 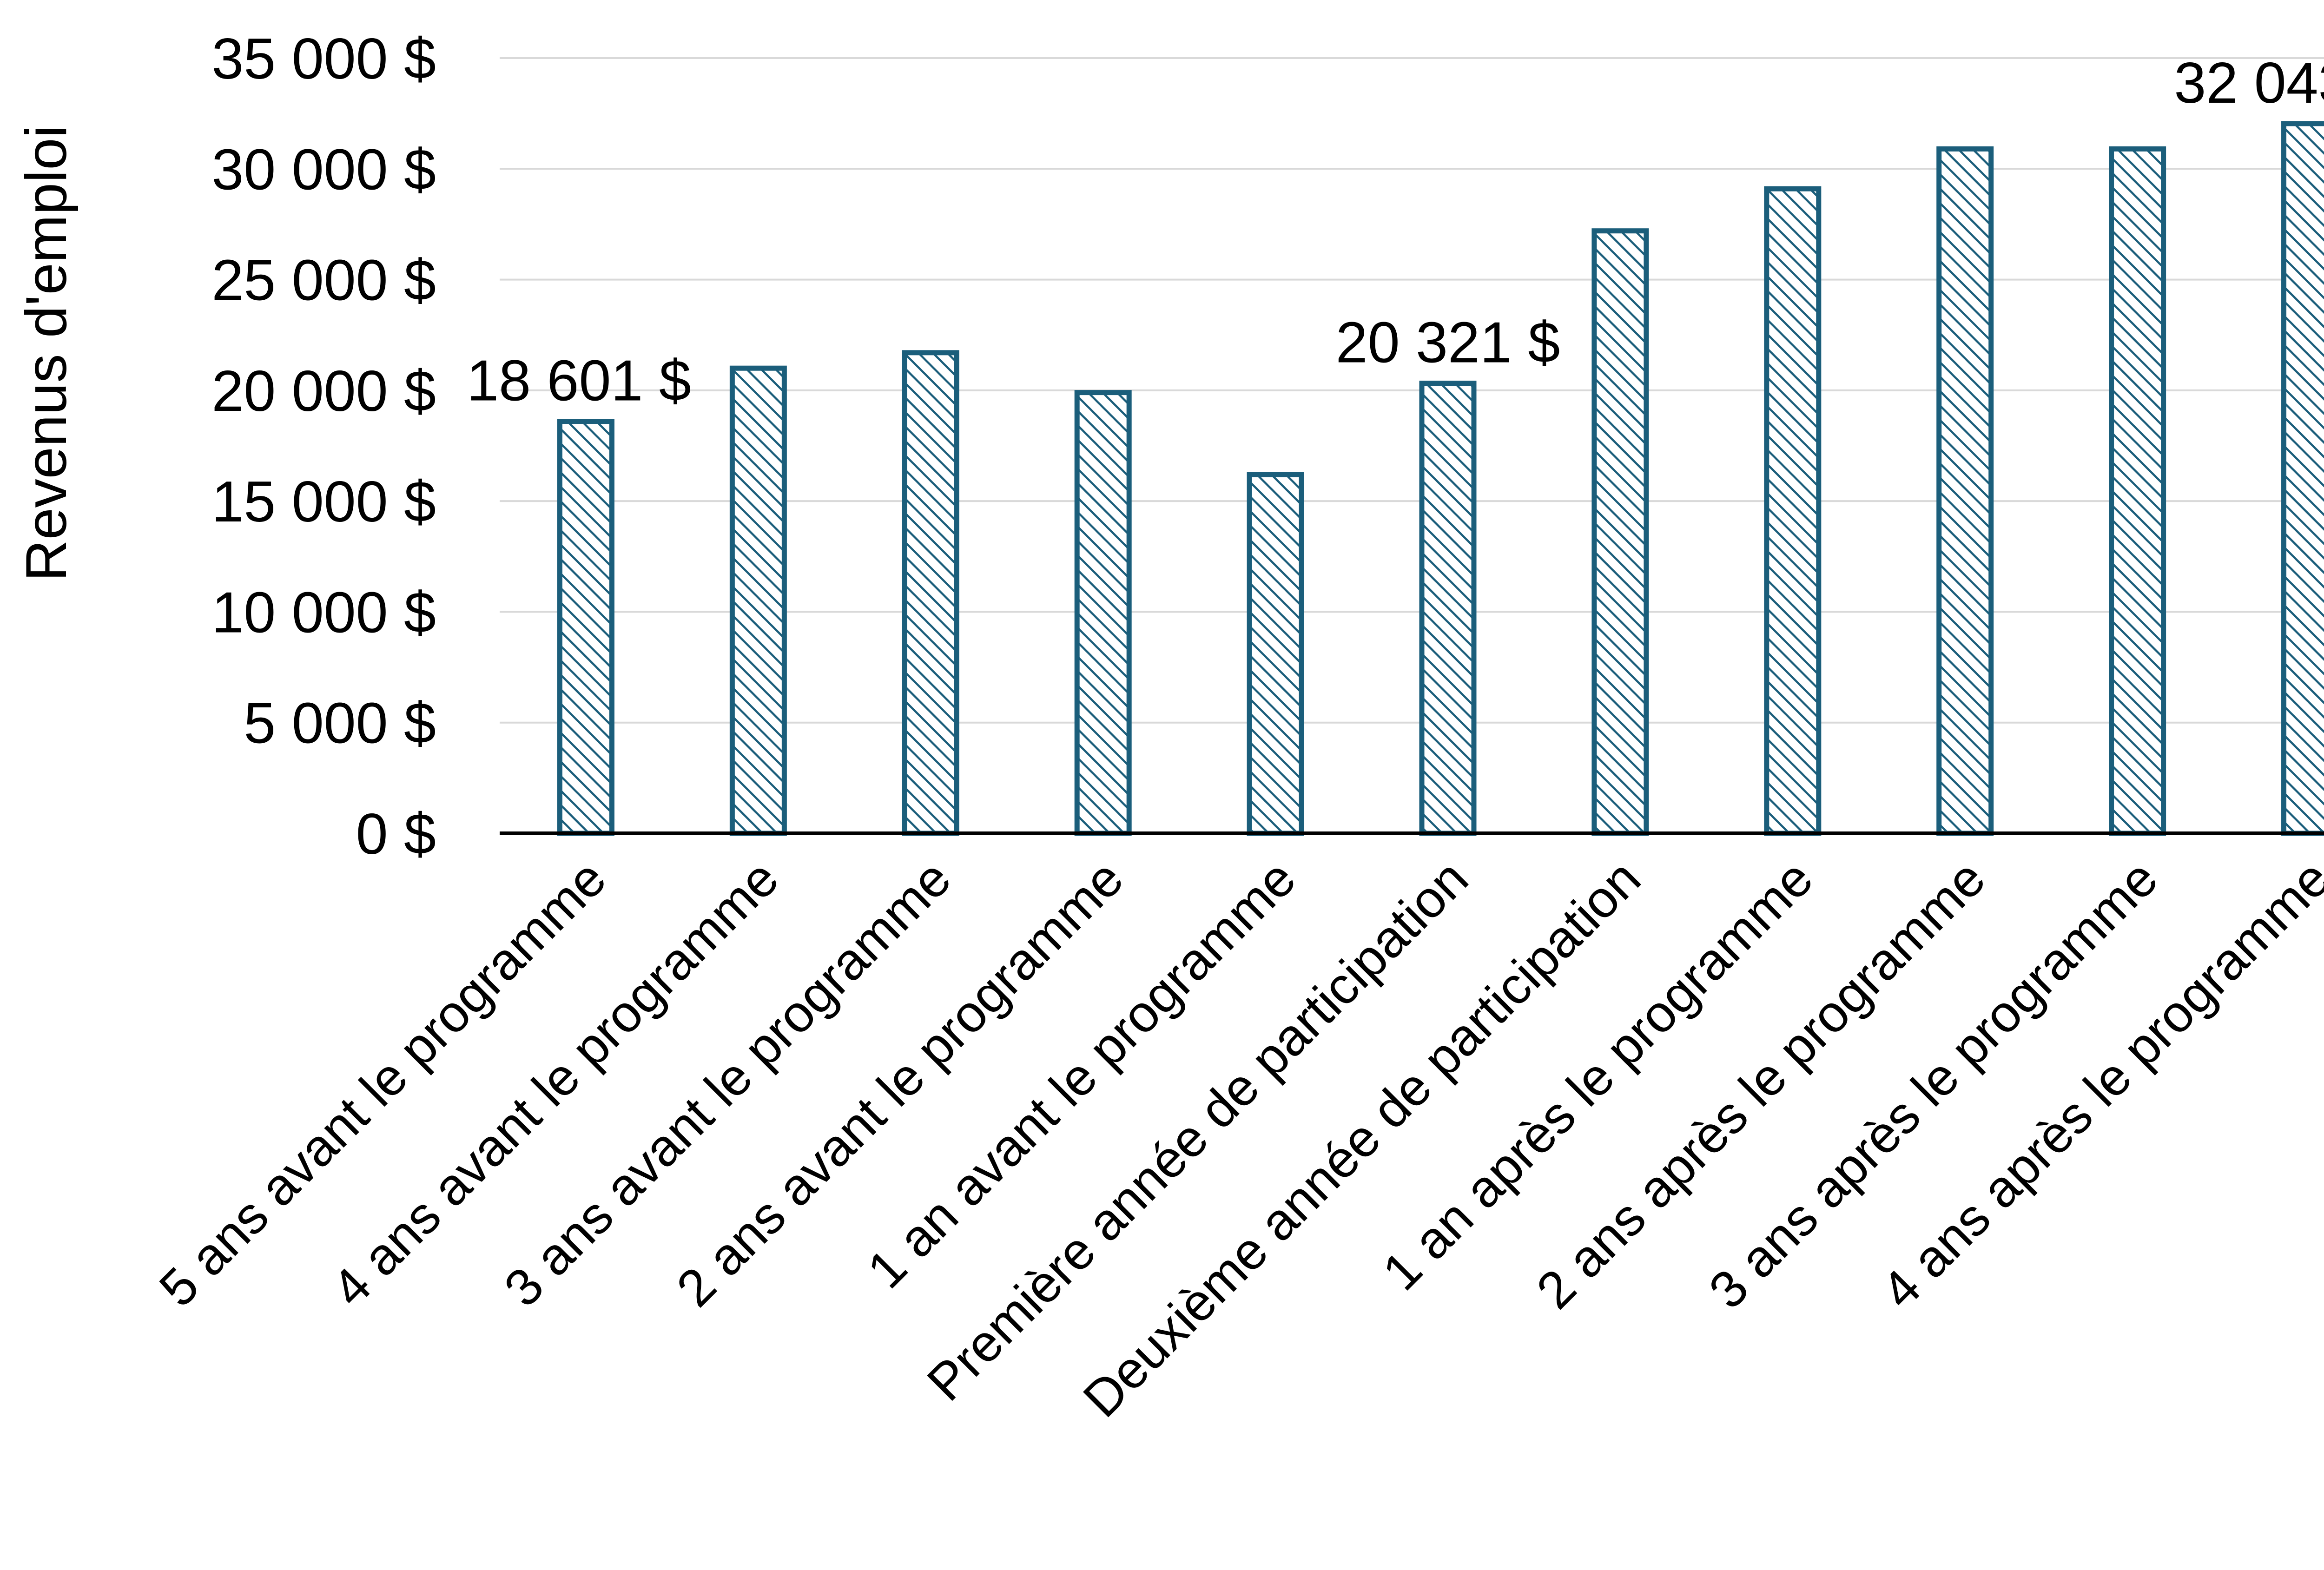 I want to click on y-tick-label: 15 000 $, so click(x=323, y=502).